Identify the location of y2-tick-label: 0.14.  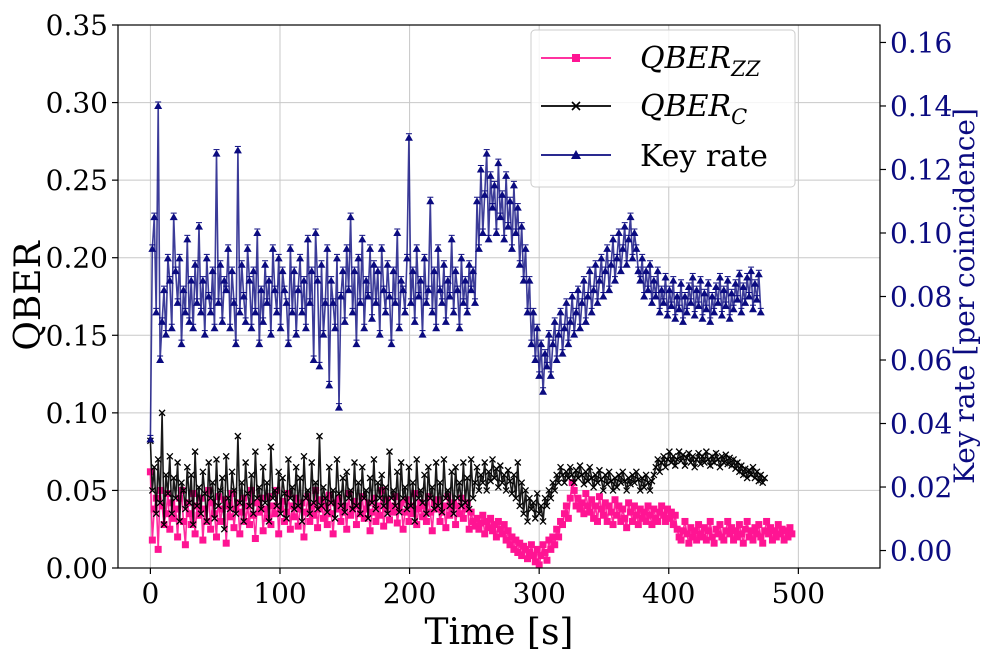
(921, 106).